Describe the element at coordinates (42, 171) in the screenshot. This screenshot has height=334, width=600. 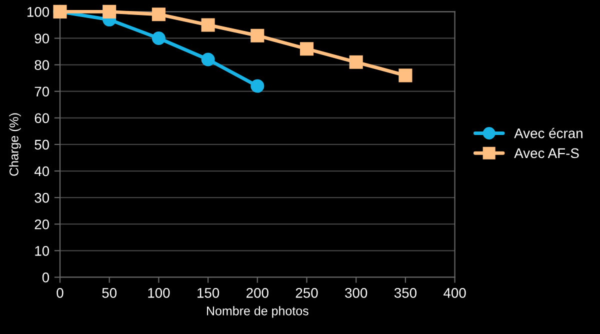
I see `y-tick-label: 40` at that location.